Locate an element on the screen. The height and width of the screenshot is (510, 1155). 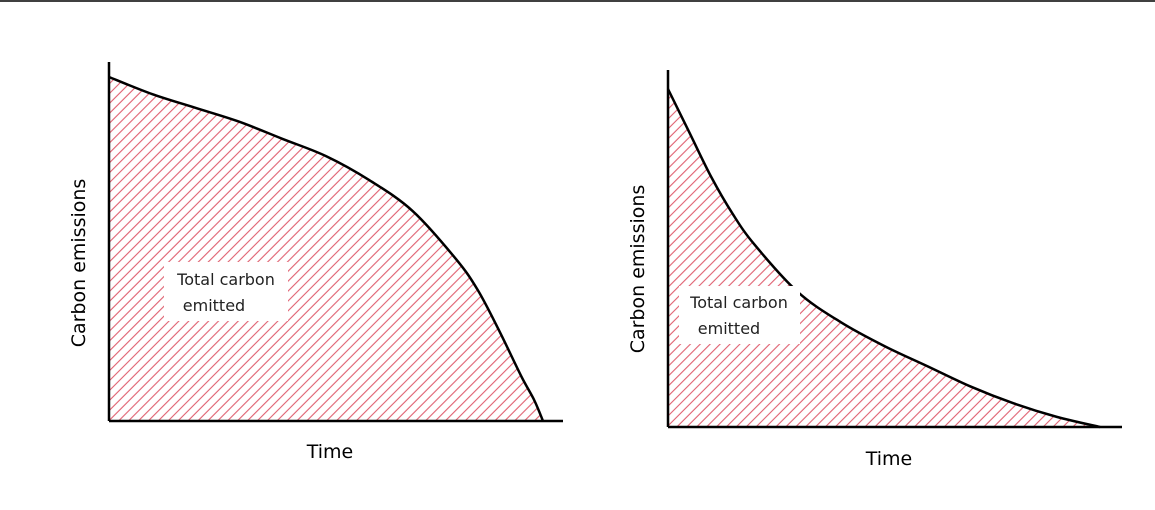
chart-1-y-axis-label: Carbon emissions is located at coordinates (79, 263).